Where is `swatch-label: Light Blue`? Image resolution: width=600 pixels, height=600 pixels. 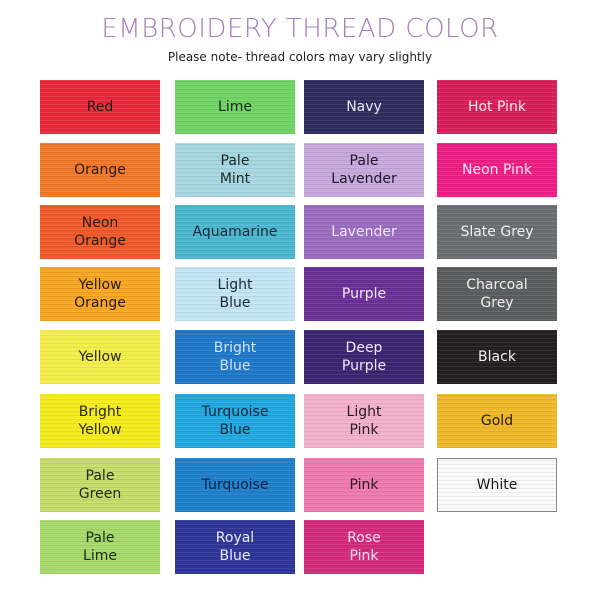
swatch-label: Light Blue is located at coordinates (235, 294).